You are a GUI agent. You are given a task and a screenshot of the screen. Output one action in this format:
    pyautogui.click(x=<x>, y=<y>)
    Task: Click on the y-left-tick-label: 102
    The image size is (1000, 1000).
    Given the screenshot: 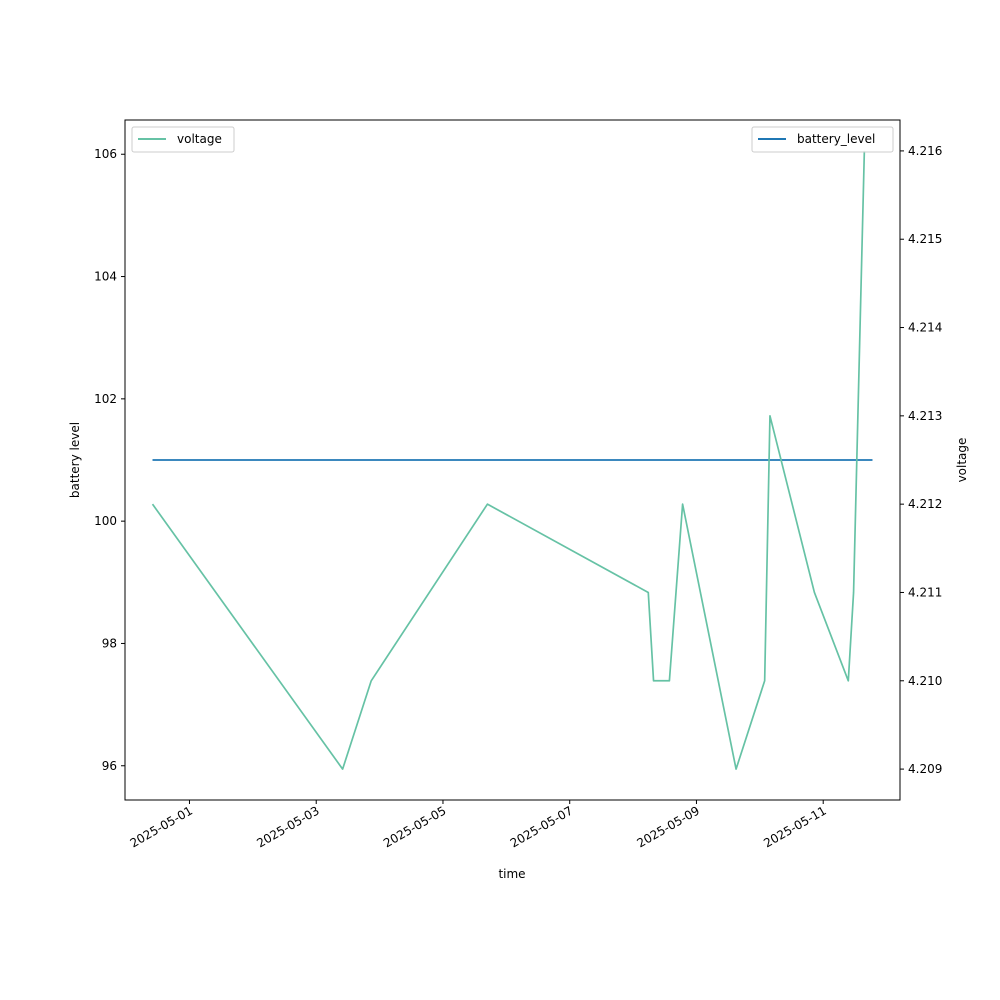 What is the action you would take?
    pyautogui.click(x=105, y=399)
    